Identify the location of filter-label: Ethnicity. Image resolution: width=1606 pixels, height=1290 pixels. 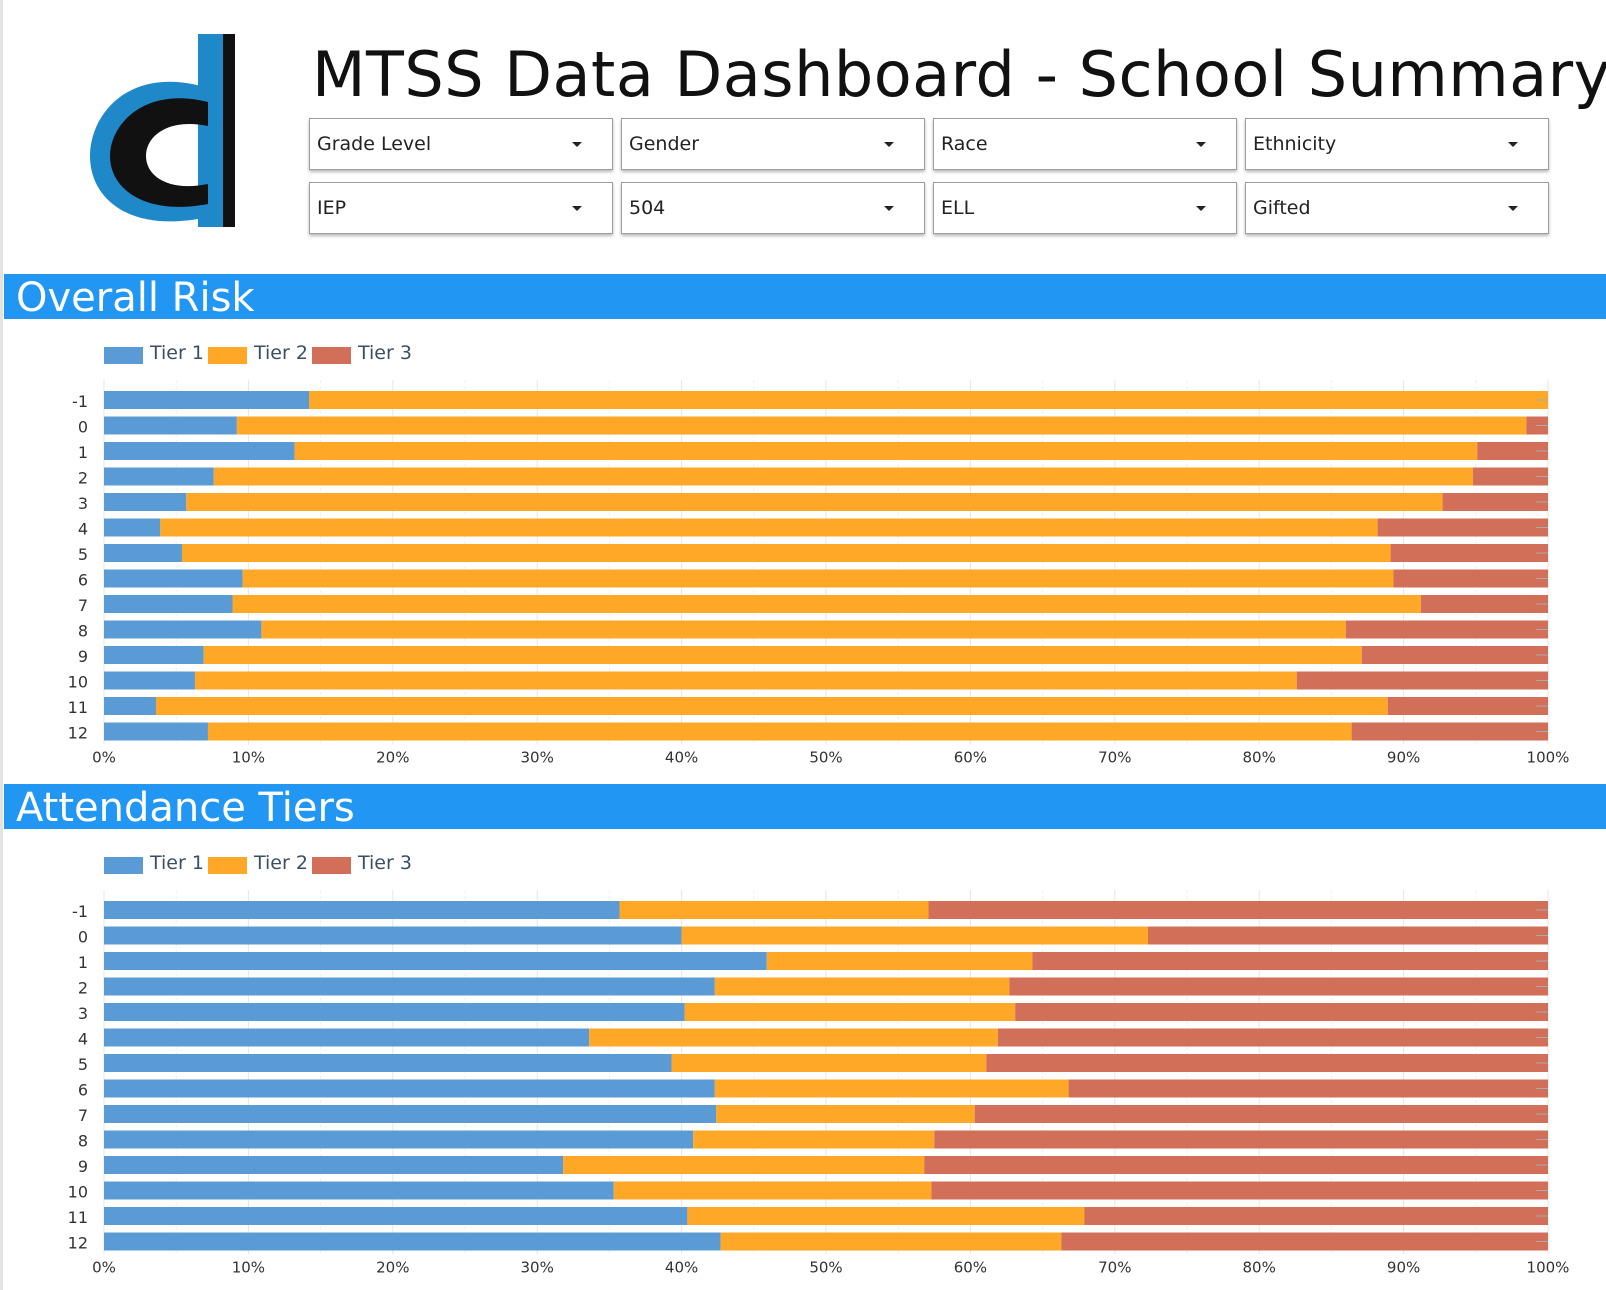
(1295, 144).